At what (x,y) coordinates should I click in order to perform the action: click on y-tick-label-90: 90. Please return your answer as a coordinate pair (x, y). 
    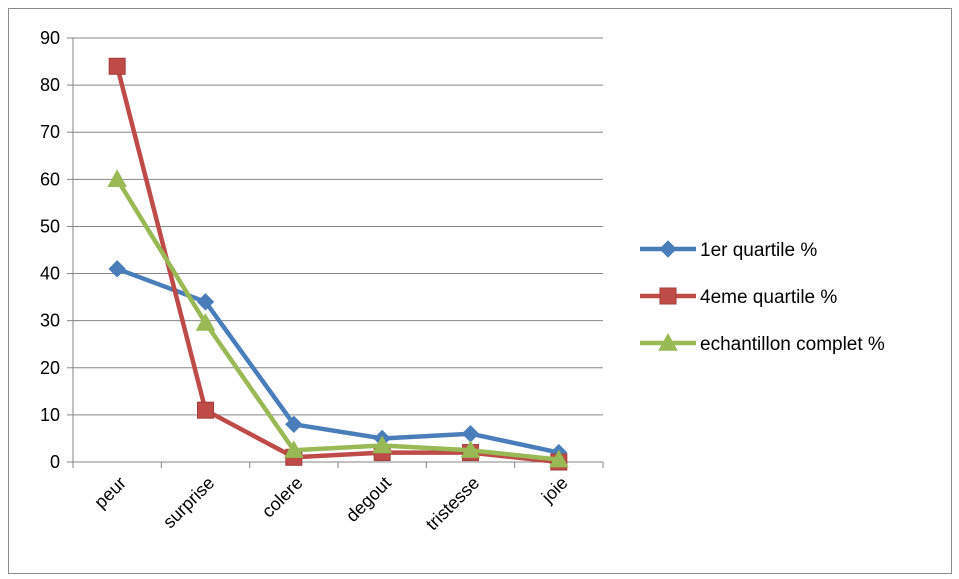
    Looking at the image, I should click on (50, 38).